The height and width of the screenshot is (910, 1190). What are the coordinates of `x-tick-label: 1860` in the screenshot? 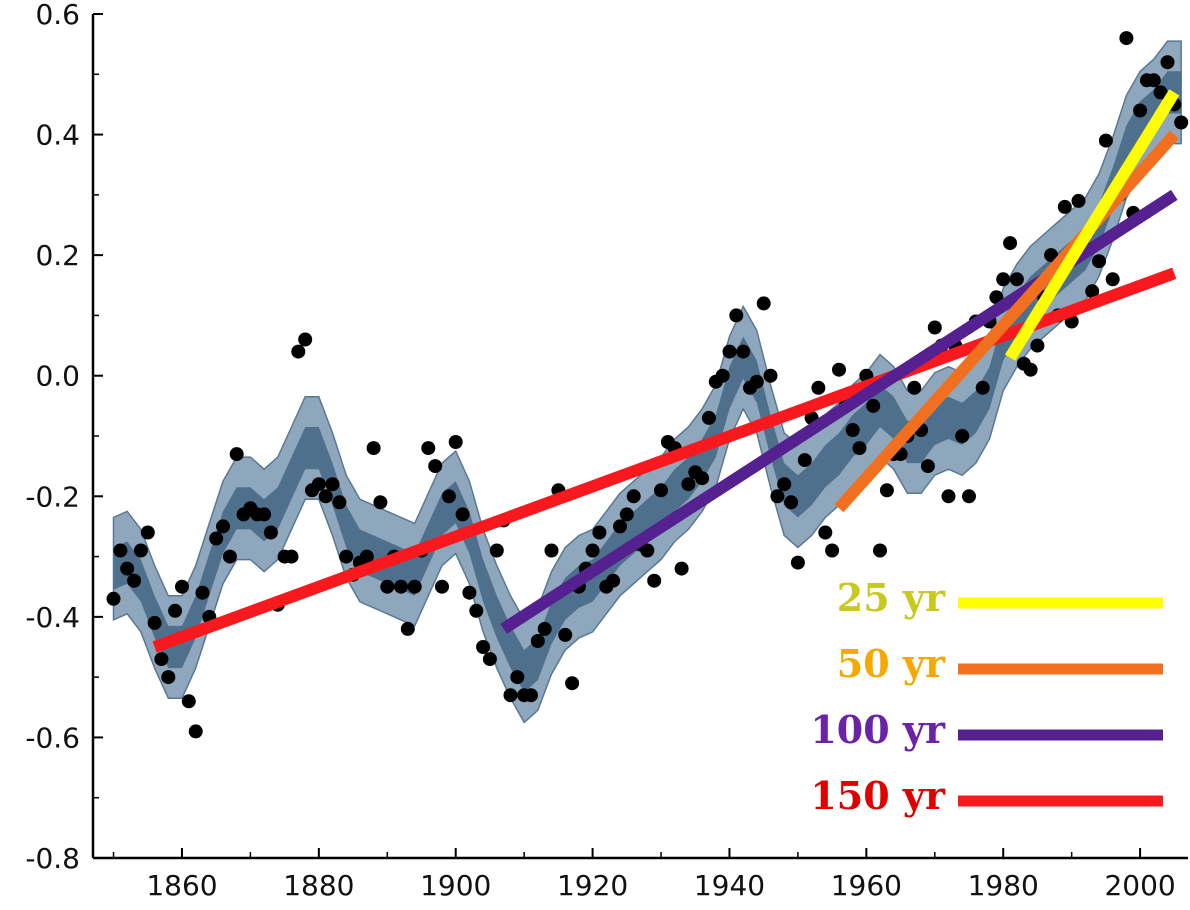 It's located at (181, 885).